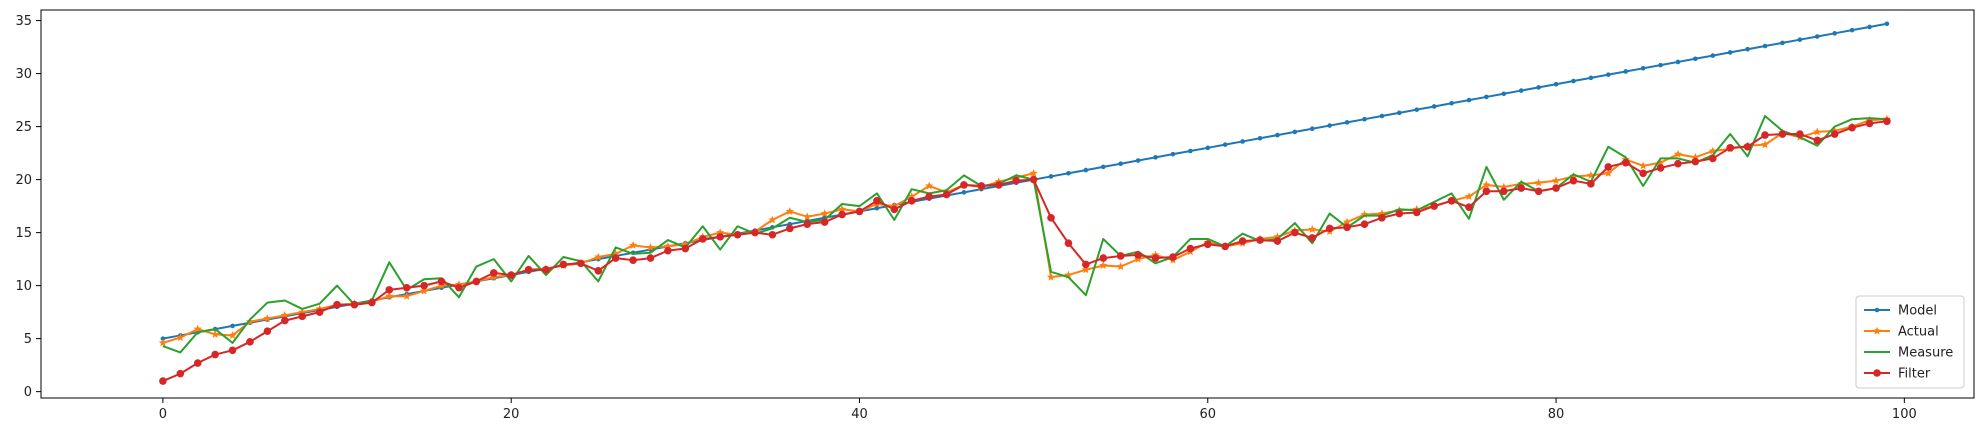  What do you see at coordinates (23, 286) in the screenshot?
I see `y-tick-label: 10` at bounding box center [23, 286].